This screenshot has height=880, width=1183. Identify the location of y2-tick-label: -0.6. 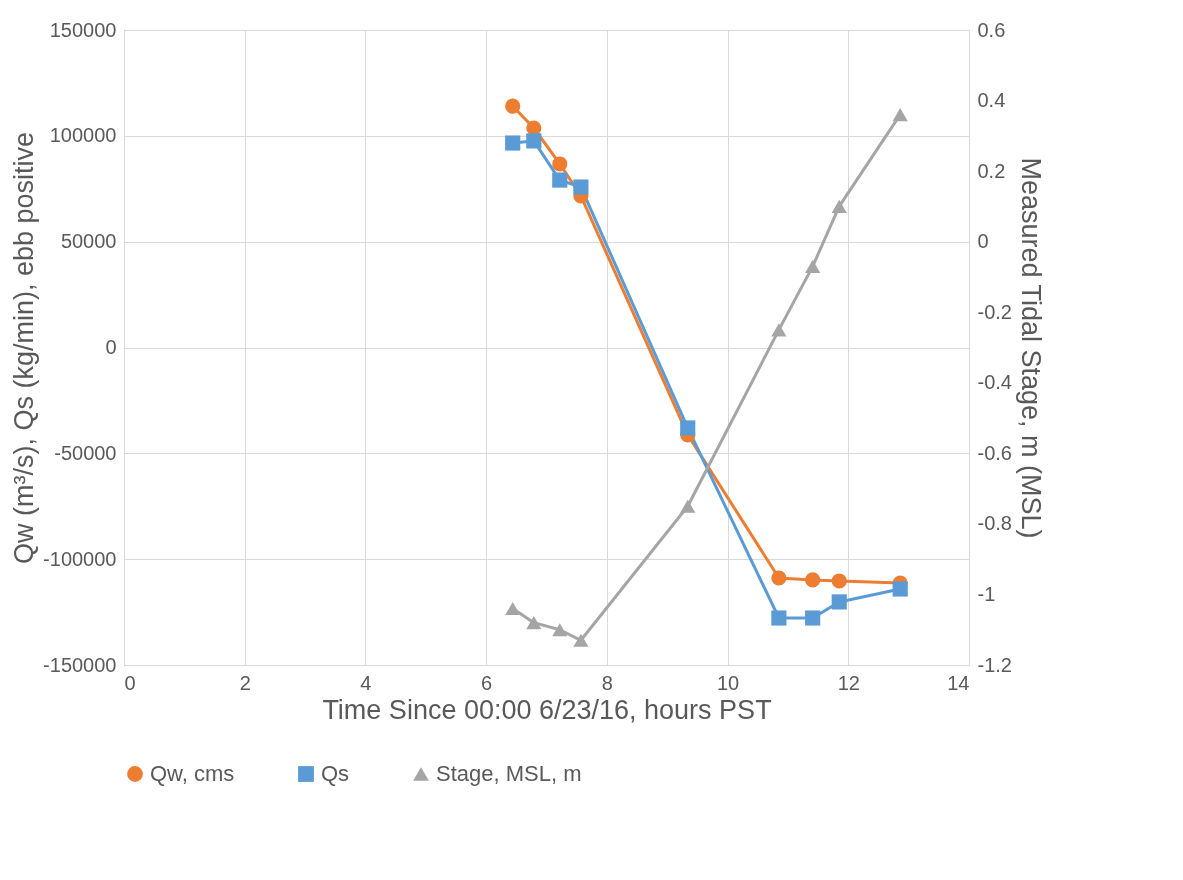
(994, 452).